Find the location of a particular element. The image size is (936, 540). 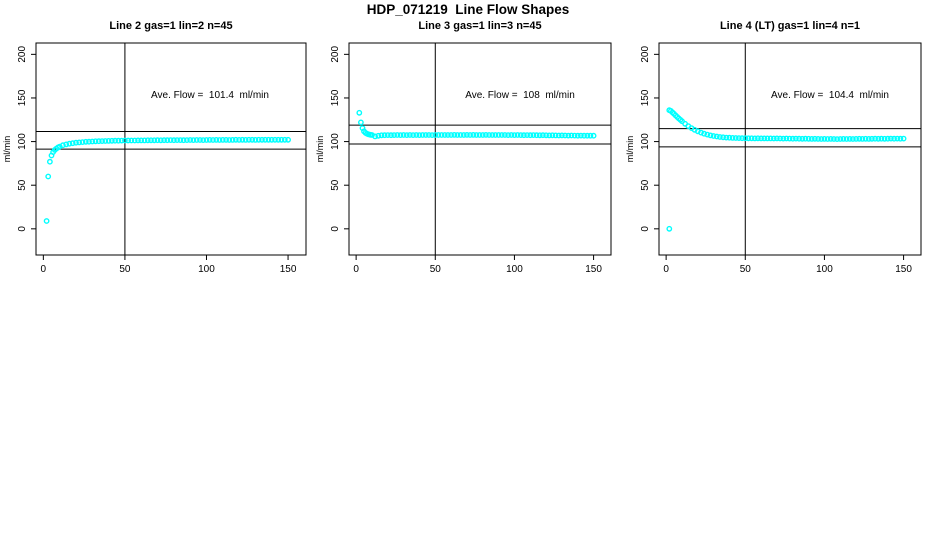

figure-title: HDP_071219 Line Flow Shapes is located at coordinates (468, 9).